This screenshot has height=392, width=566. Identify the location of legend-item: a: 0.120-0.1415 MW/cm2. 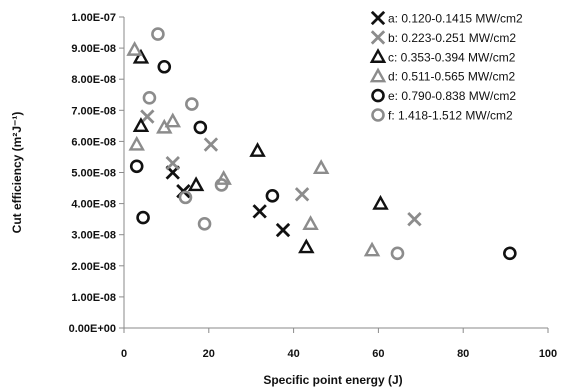
(446, 18).